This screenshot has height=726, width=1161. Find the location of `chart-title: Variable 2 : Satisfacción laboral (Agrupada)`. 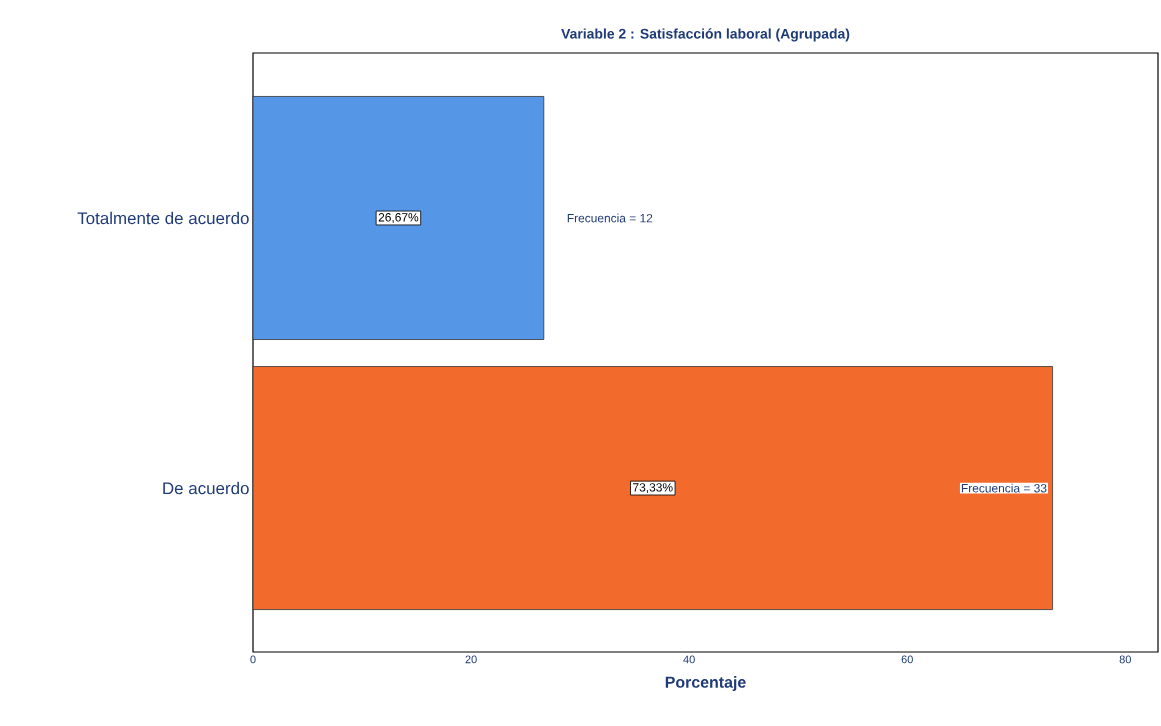

chart-title: Variable 2 : Satisfacción laboral (Agrupada) is located at coordinates (705, 35).